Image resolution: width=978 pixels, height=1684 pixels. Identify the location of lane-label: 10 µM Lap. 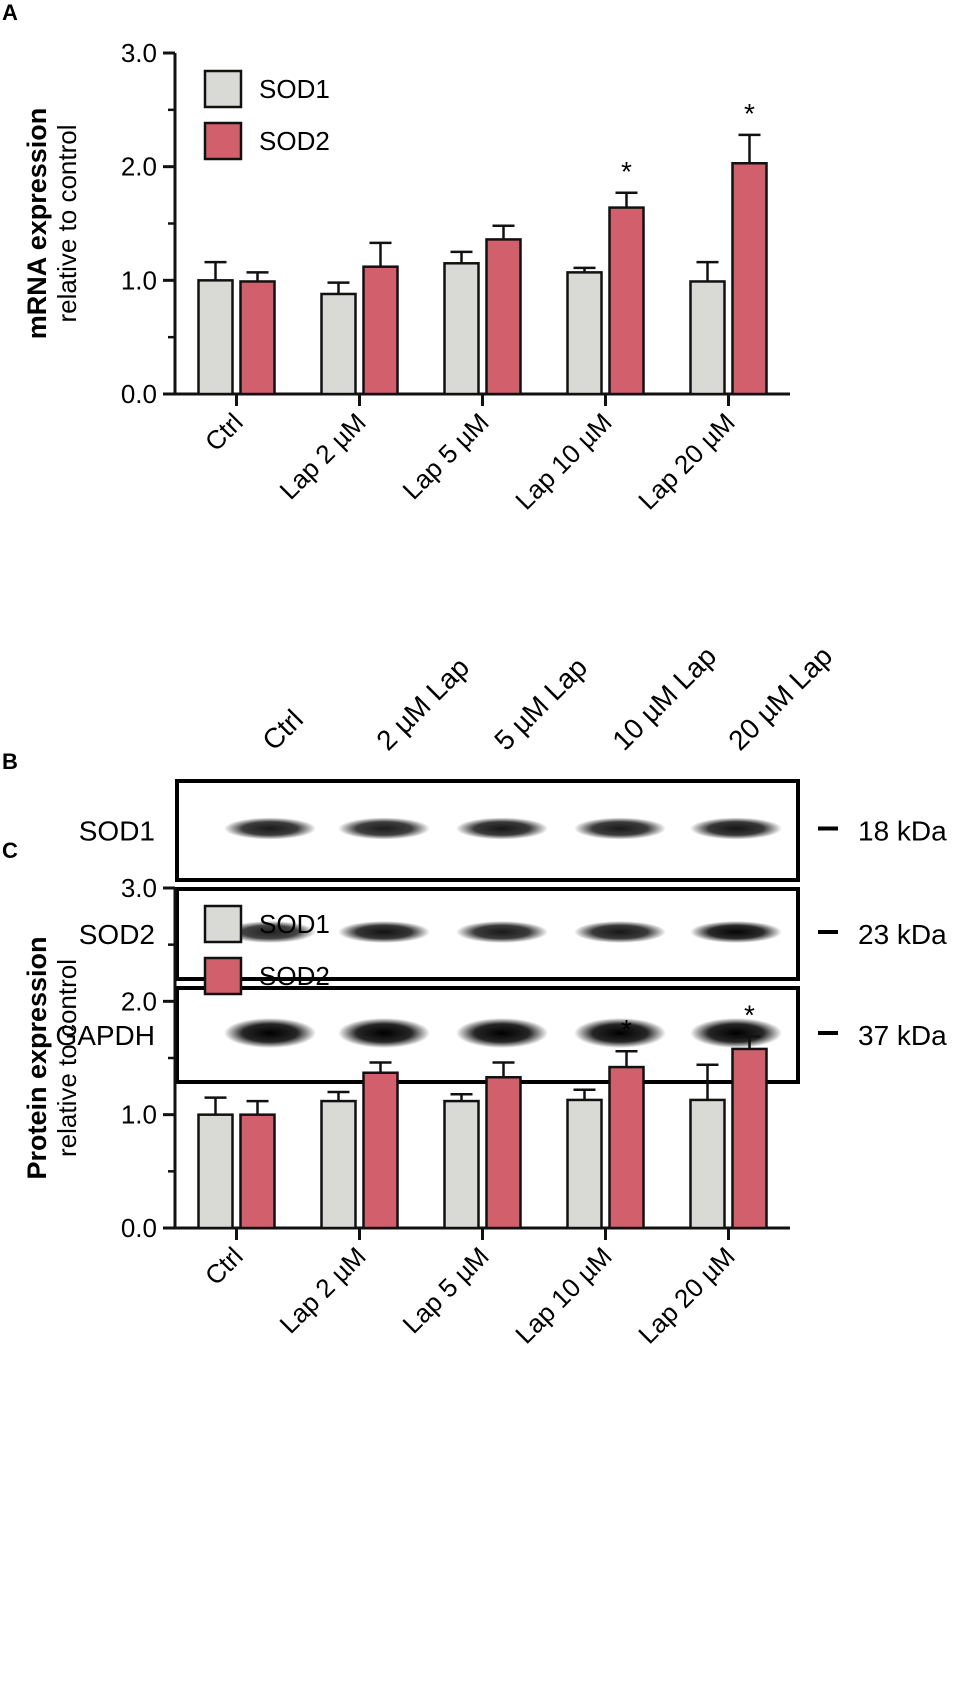
(664, 698).